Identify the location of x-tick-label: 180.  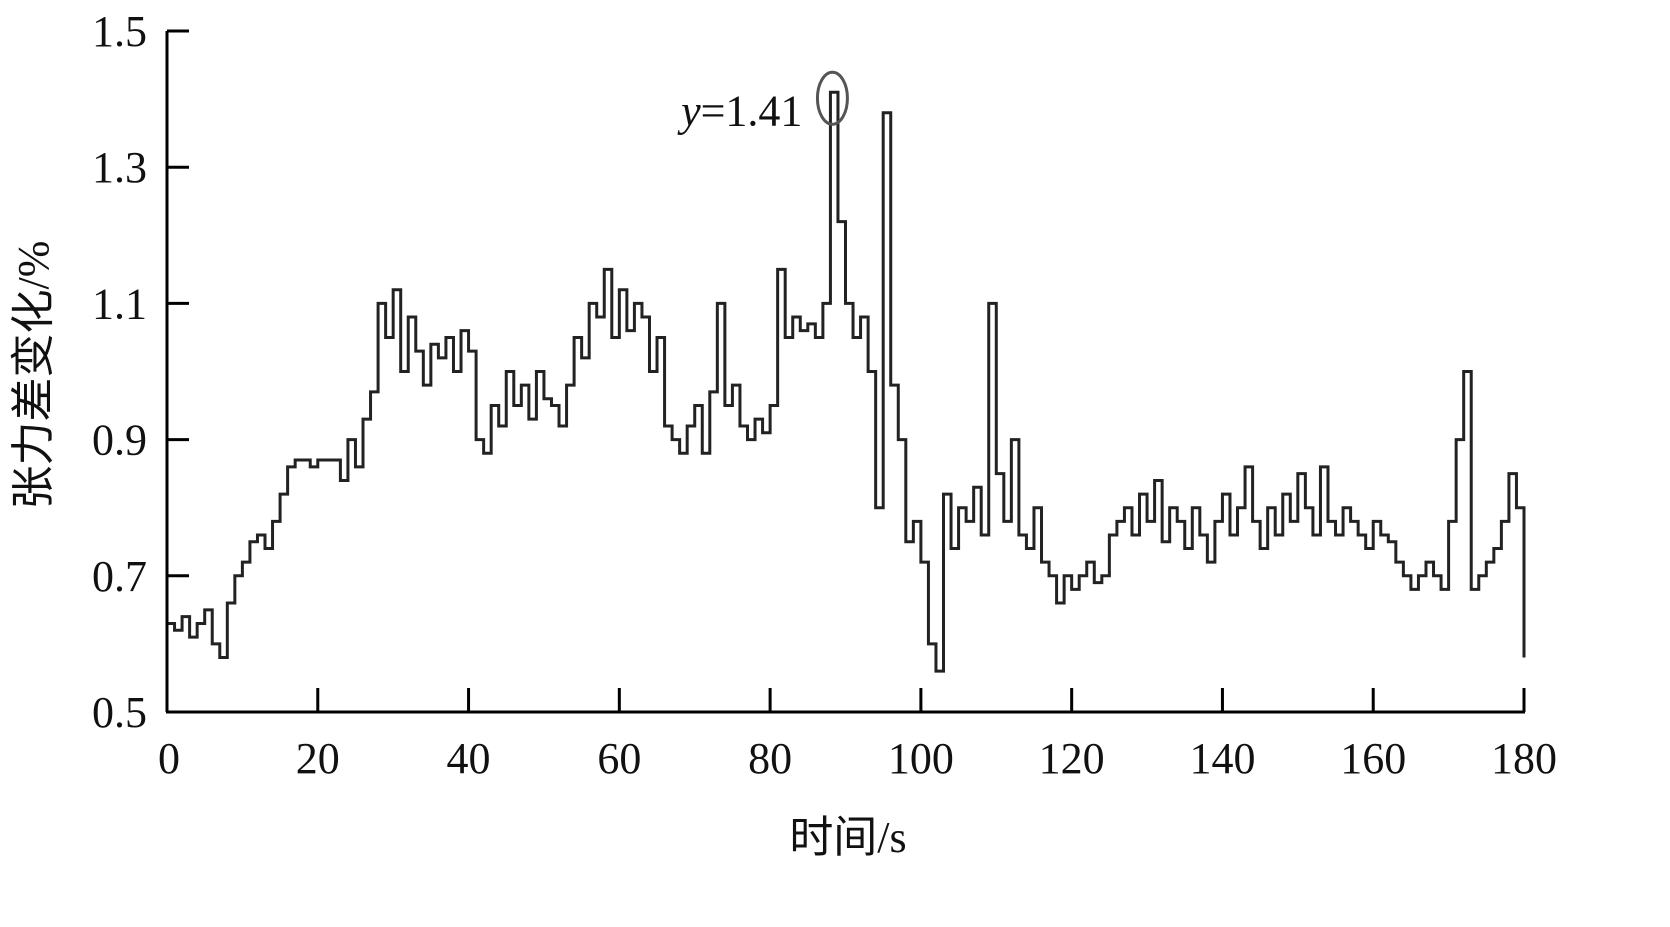
(1524, 758).